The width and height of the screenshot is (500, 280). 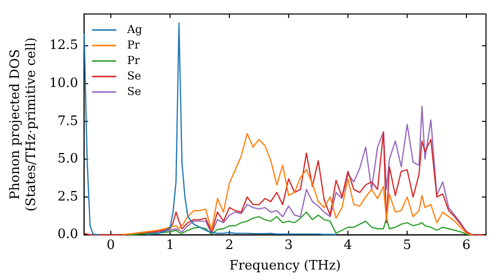 What do you see at coordinates (110, 245) in the screenshot?
I see `x-tick-label: 0` at bounding box center [110, 245].